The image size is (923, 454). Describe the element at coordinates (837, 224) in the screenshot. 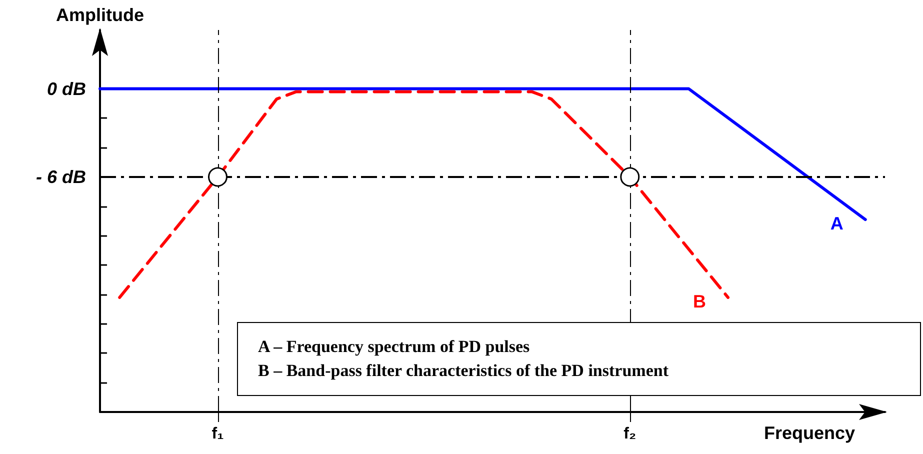

I see `series-label: A` at that location.